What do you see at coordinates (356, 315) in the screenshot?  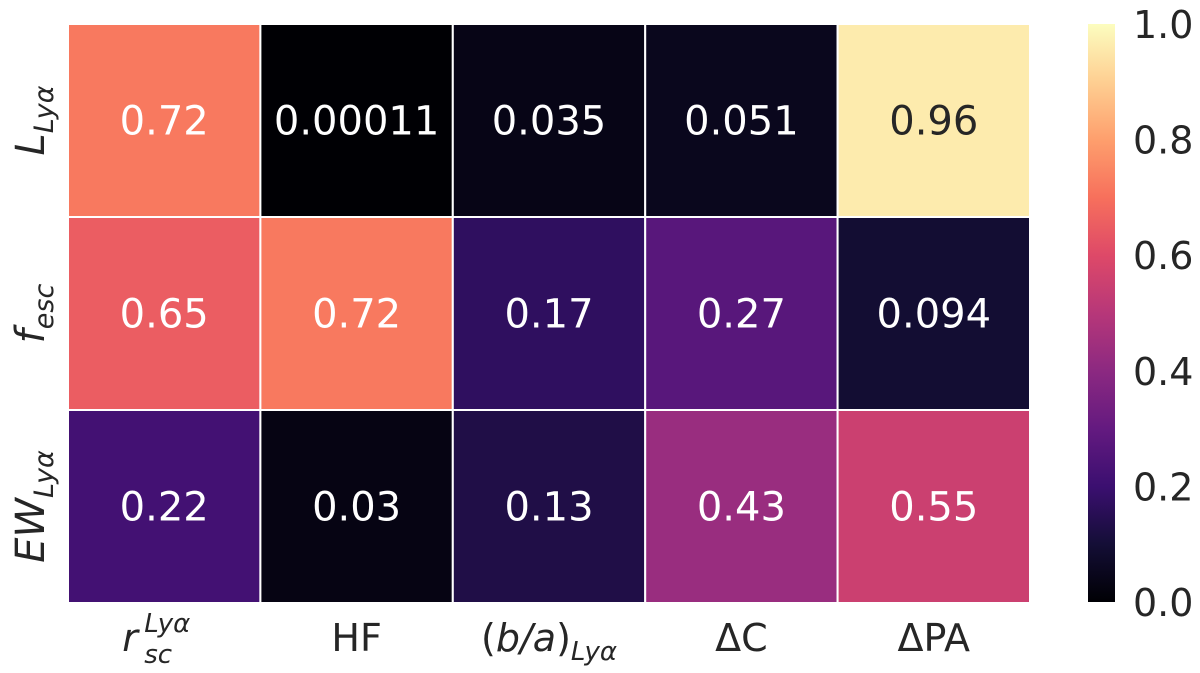 I see `cell-annotation-r1-c1: 0.72` at bounding box center [356, 315].